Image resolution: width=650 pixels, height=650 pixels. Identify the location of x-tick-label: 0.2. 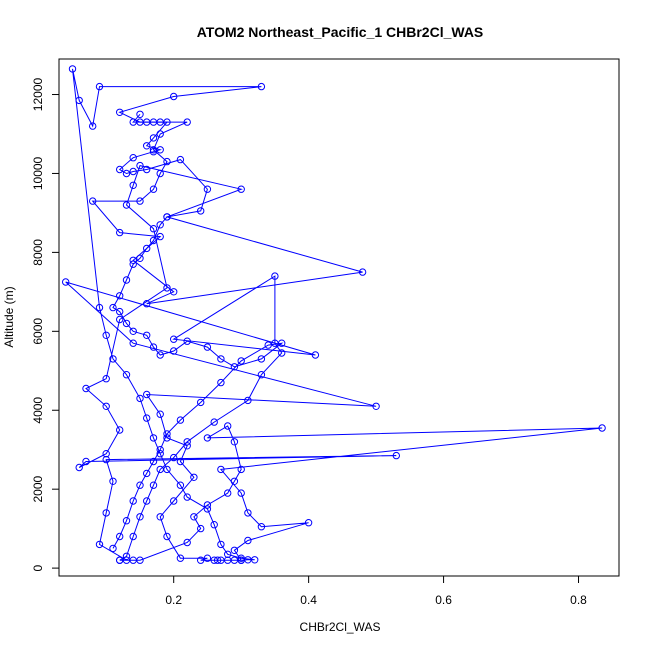
(173, 600).